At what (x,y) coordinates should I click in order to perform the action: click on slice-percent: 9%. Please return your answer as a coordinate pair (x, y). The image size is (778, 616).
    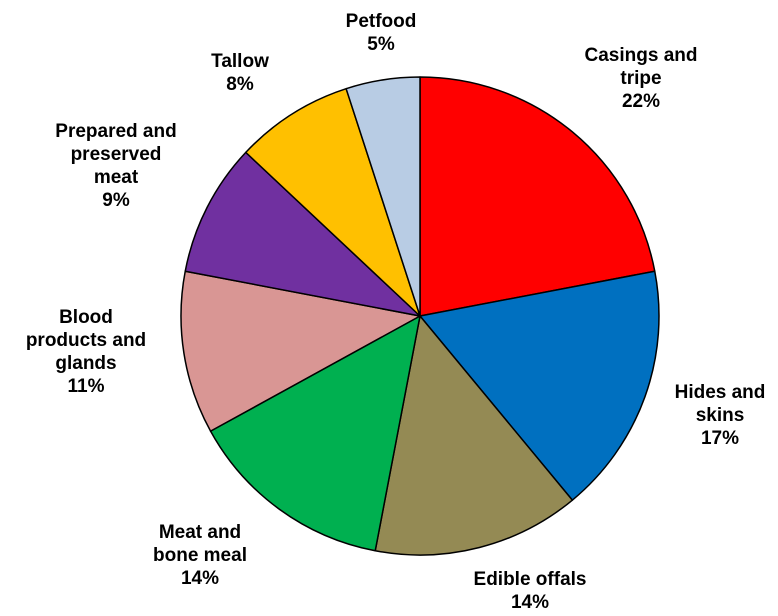
    Looking at the image, I should click on (116, 200).